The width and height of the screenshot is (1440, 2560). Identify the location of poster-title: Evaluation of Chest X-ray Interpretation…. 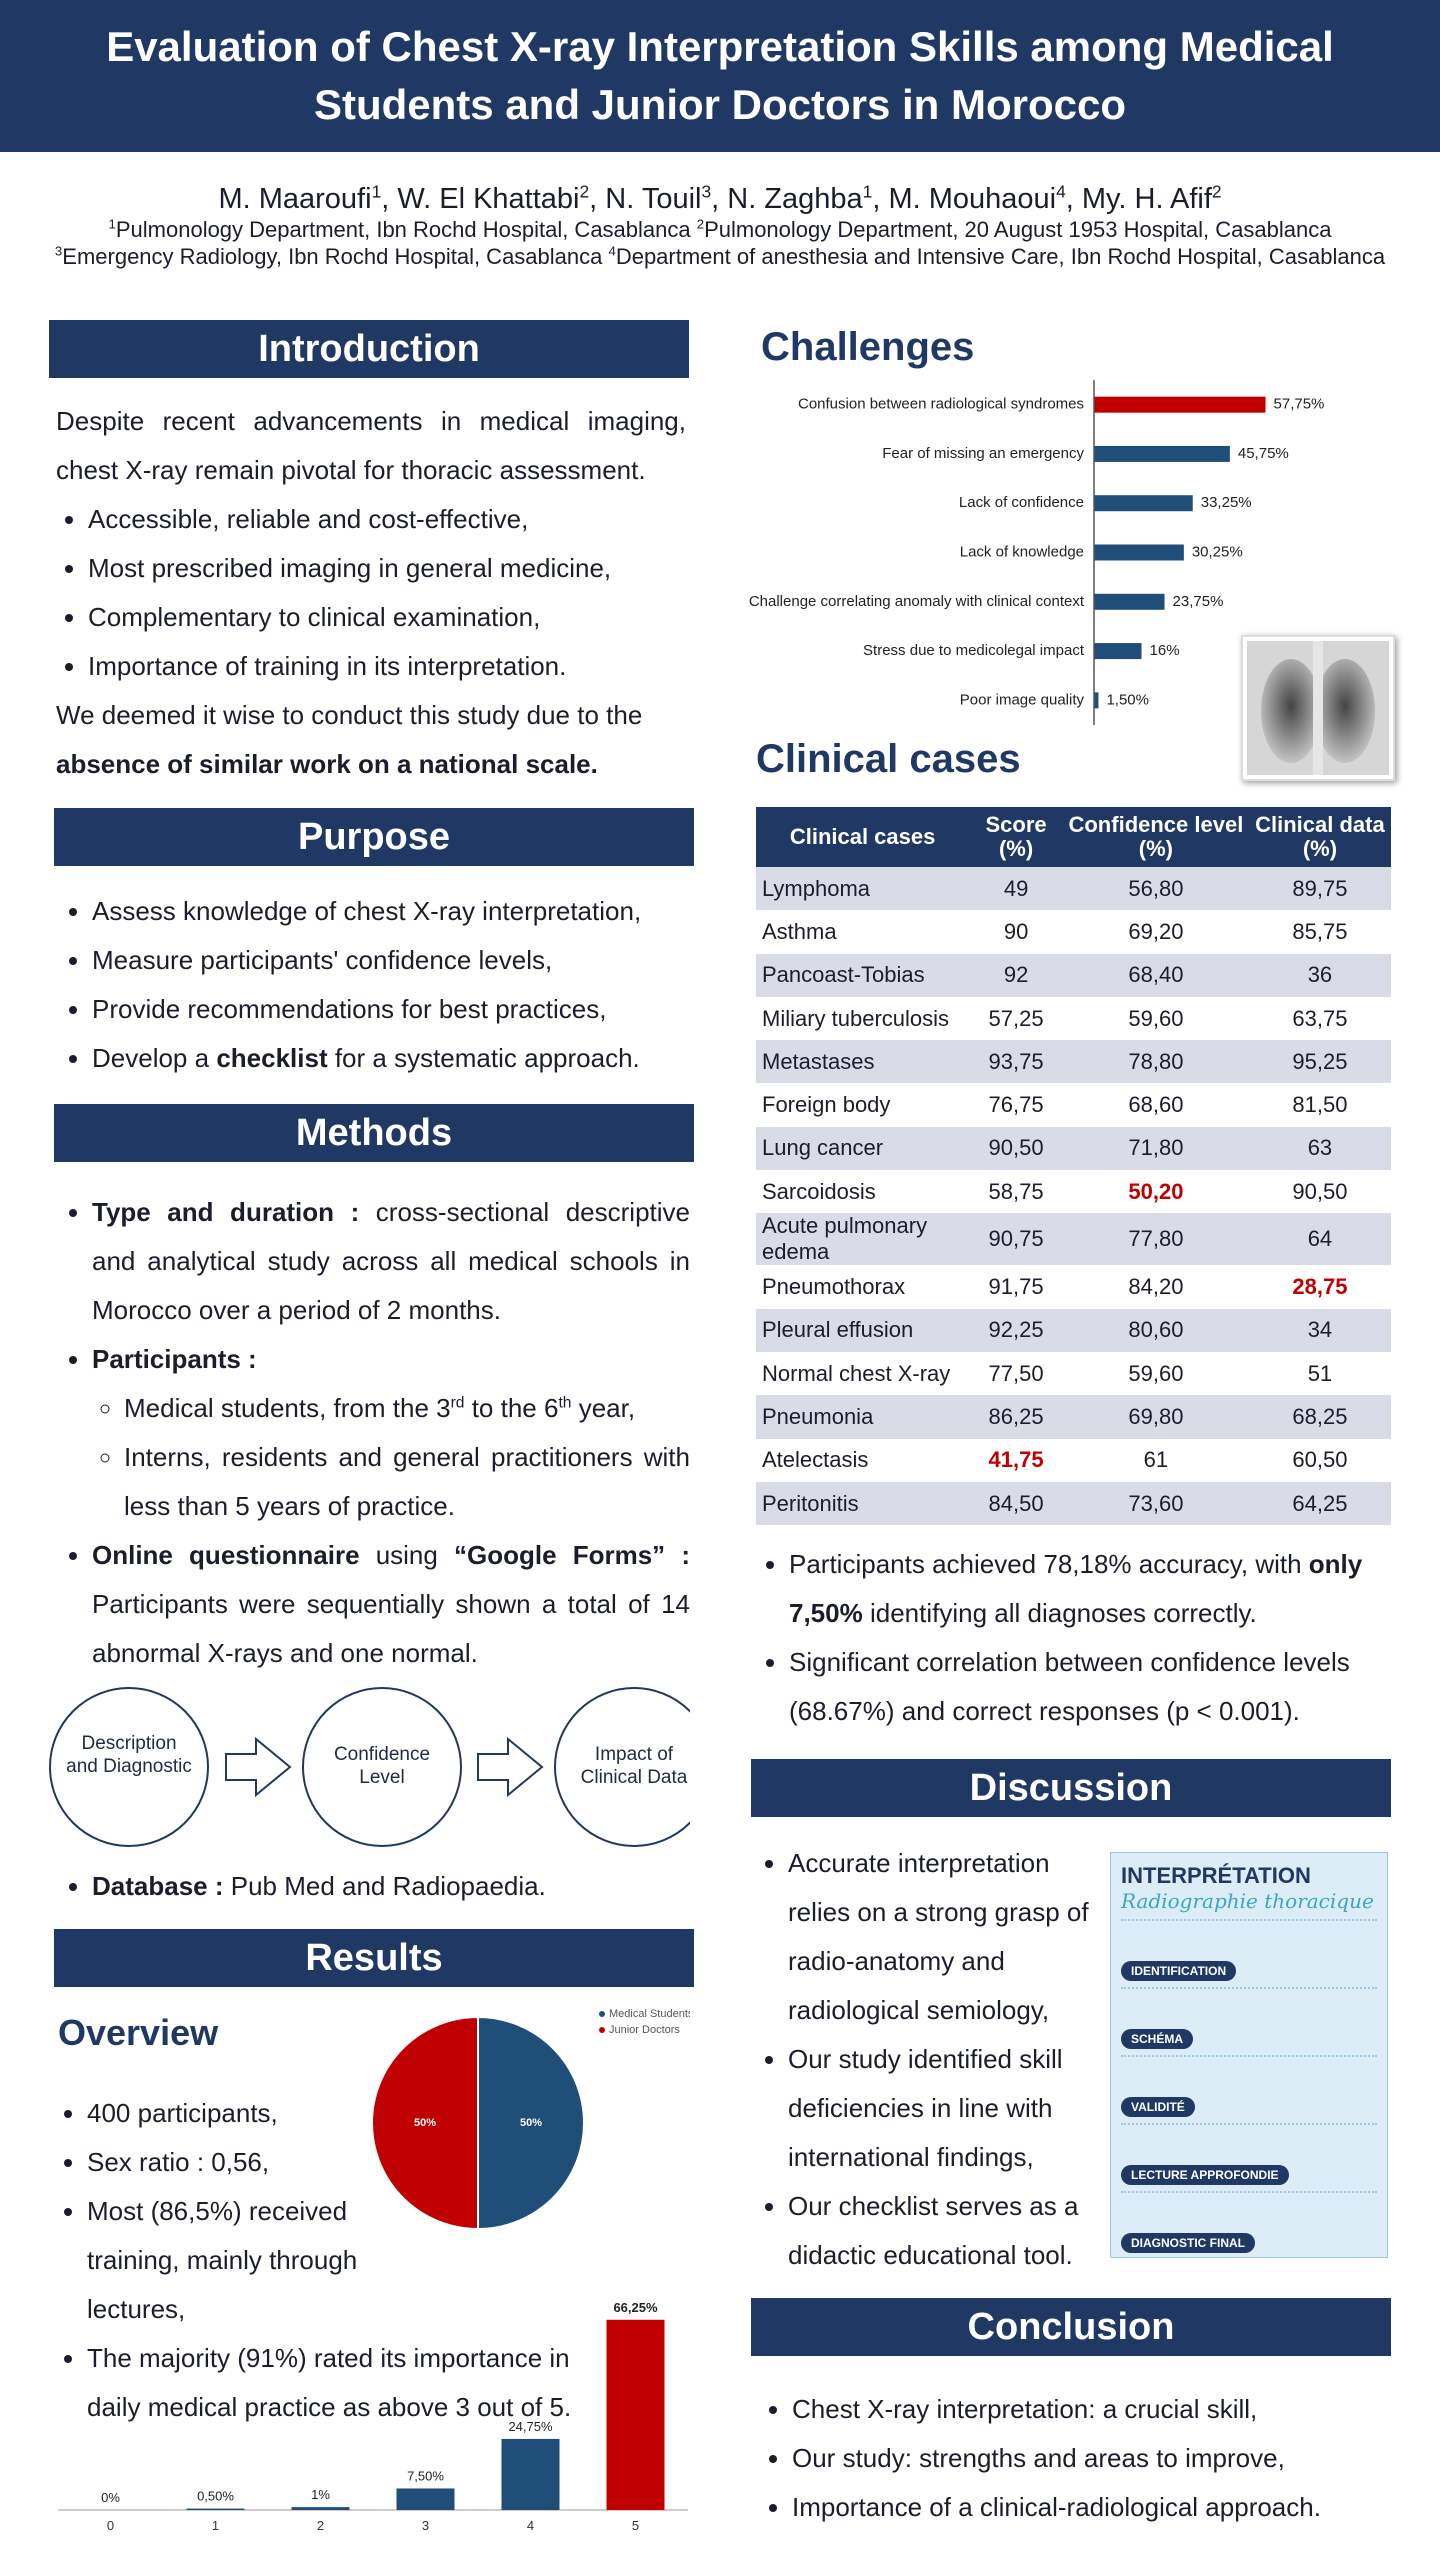
(720, 75).